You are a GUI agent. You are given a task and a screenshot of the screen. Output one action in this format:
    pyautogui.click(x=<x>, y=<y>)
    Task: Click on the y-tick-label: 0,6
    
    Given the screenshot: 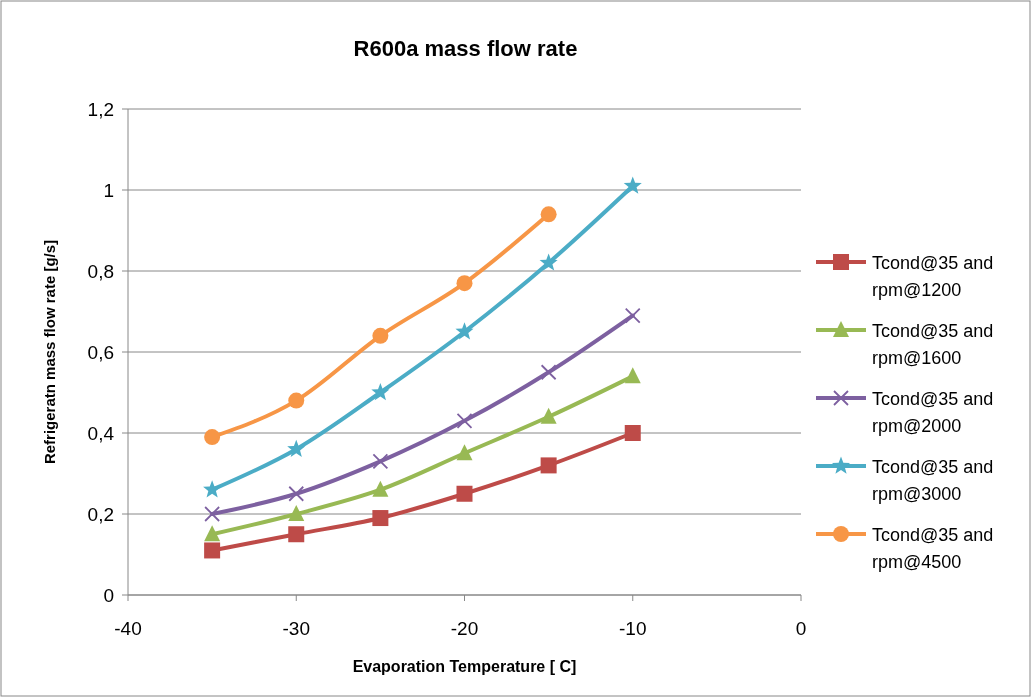 What is the action you would take?
    pyautogui.click(x=100, y=352)
    